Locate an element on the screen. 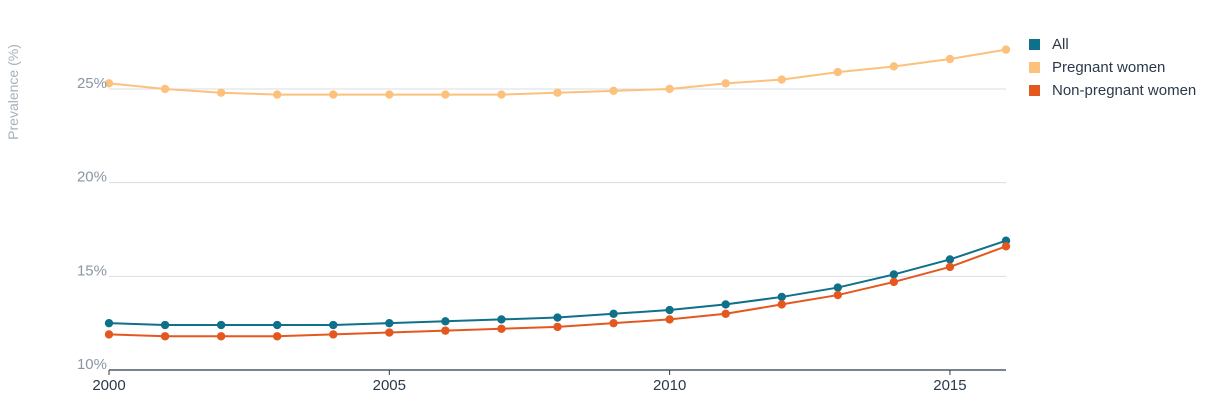  data-point-all-2001 is located at coordinates (165, 325).